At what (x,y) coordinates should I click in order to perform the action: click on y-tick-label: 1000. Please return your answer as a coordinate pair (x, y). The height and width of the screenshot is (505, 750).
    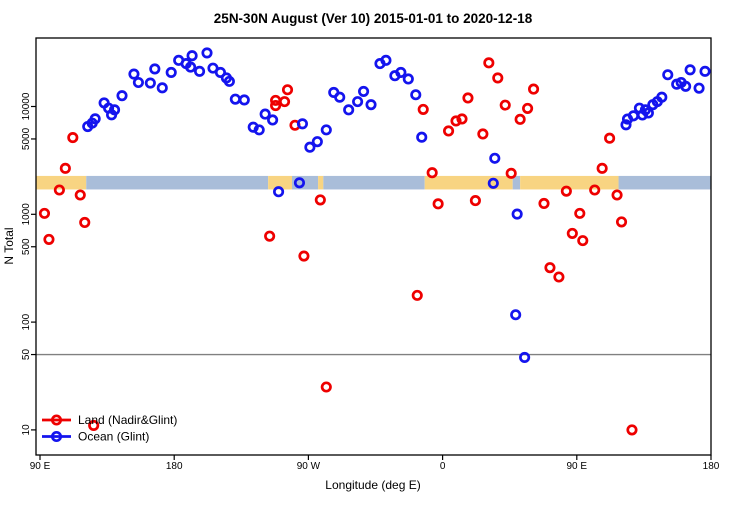
    Looking at the image, I should click on (26, 214).